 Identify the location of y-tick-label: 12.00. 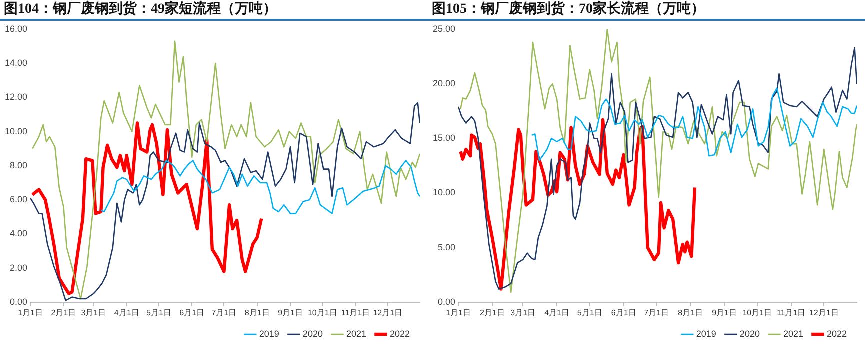
(16, 97).